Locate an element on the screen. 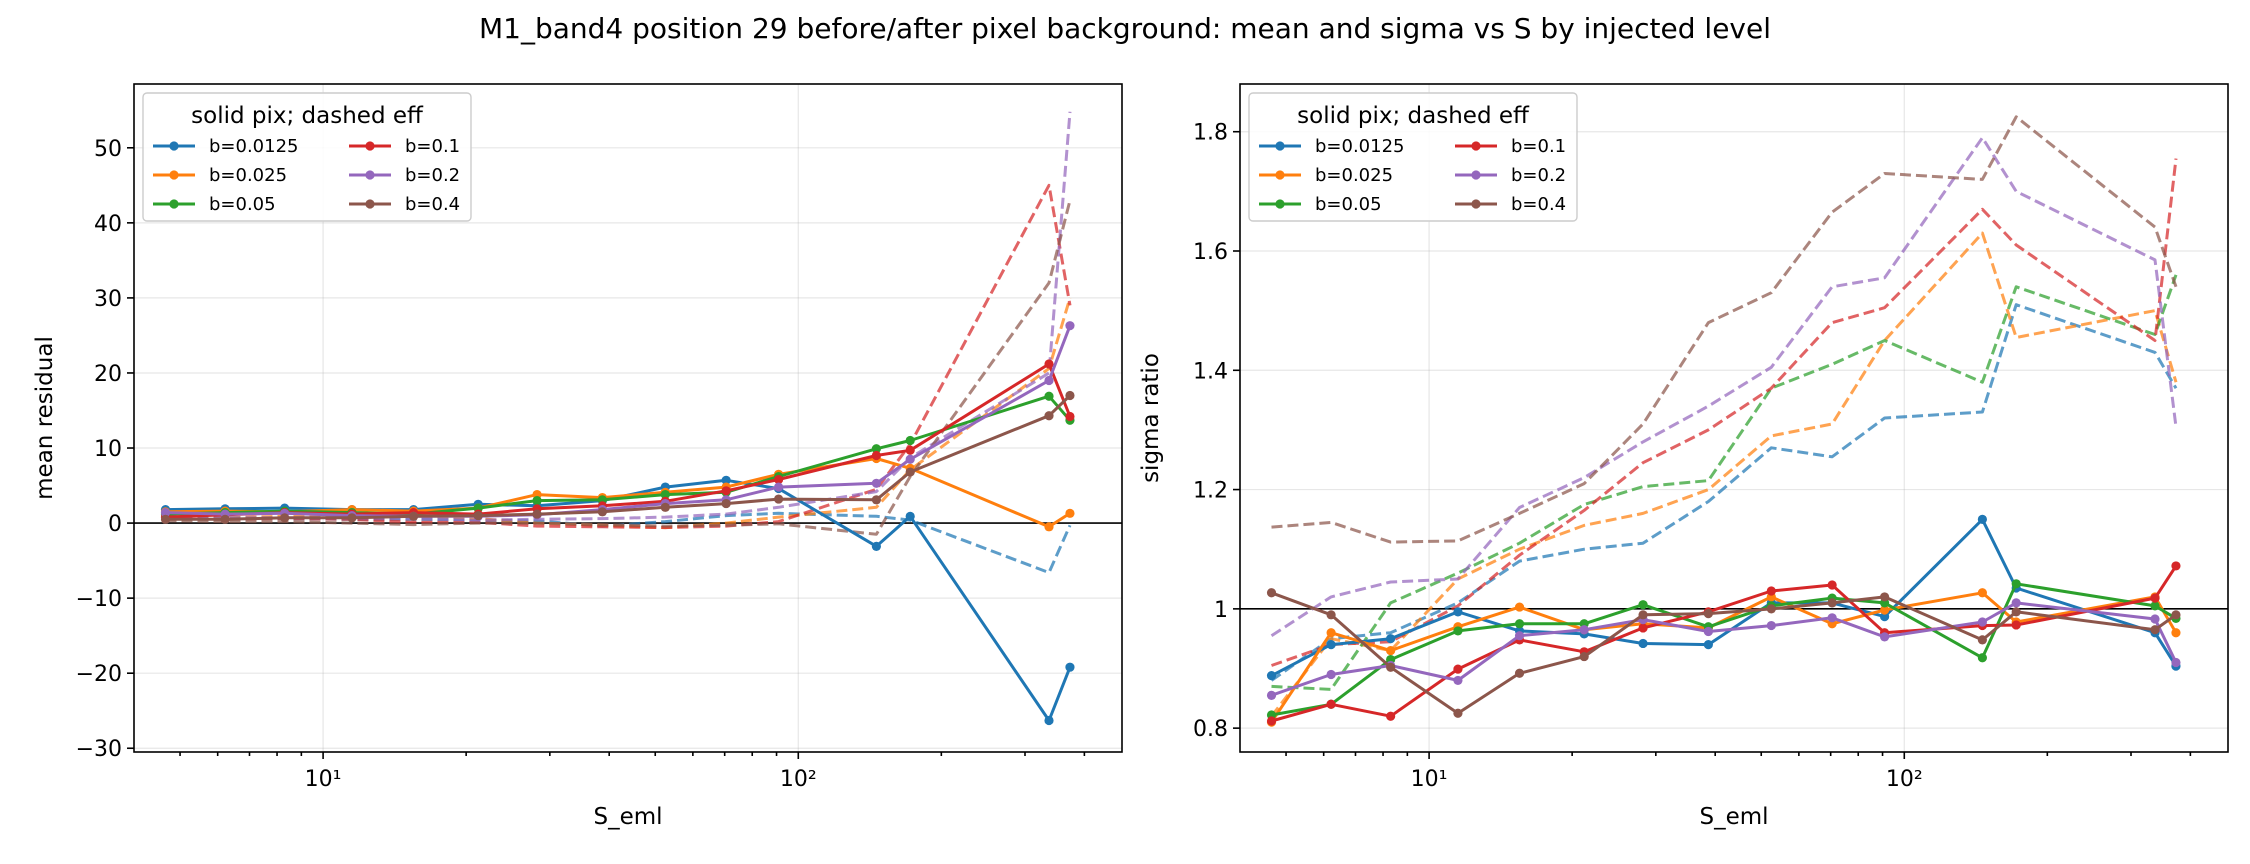 This screenshot has width=2250, height=864. series-eff-line is located at coordinates (618, 413).